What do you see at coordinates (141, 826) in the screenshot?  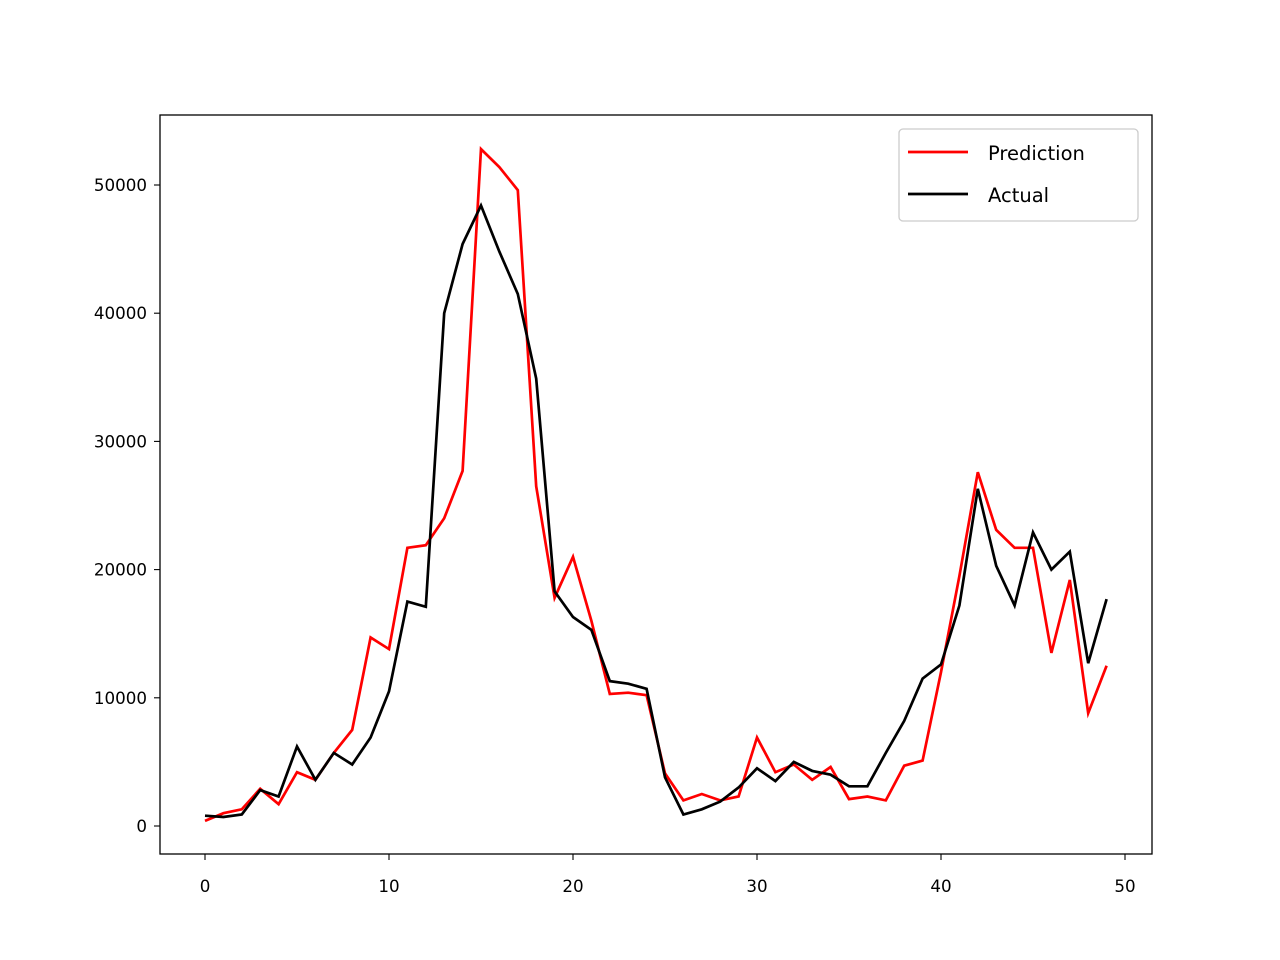 I see `y-tick-label: 0` at bounding box center [141, 826].